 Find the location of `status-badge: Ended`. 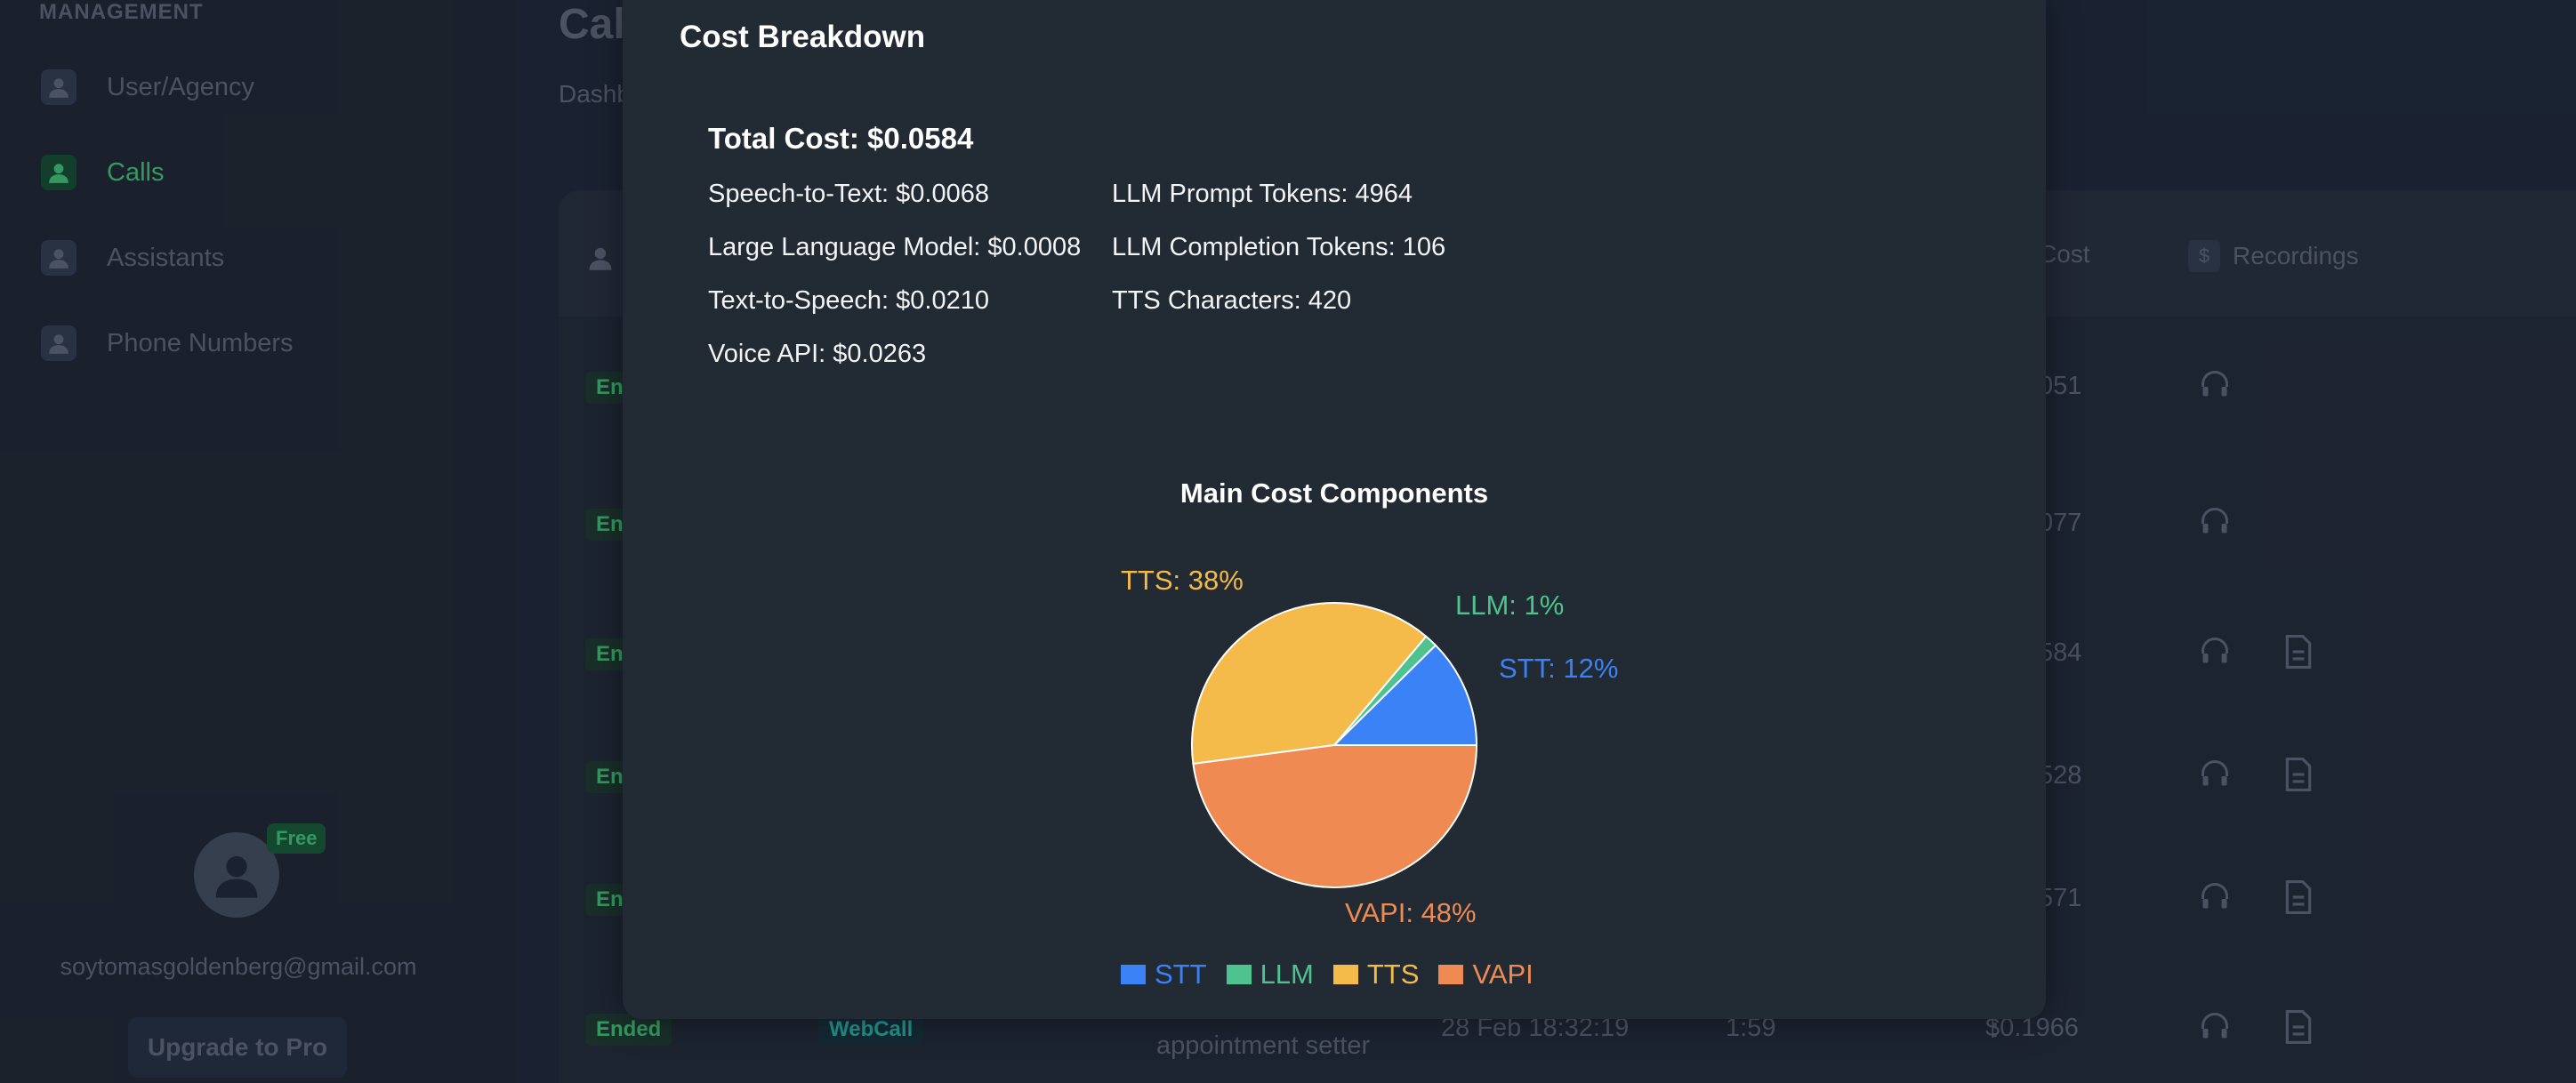

status-badge: Ended is located at coordinates (628, 1030).